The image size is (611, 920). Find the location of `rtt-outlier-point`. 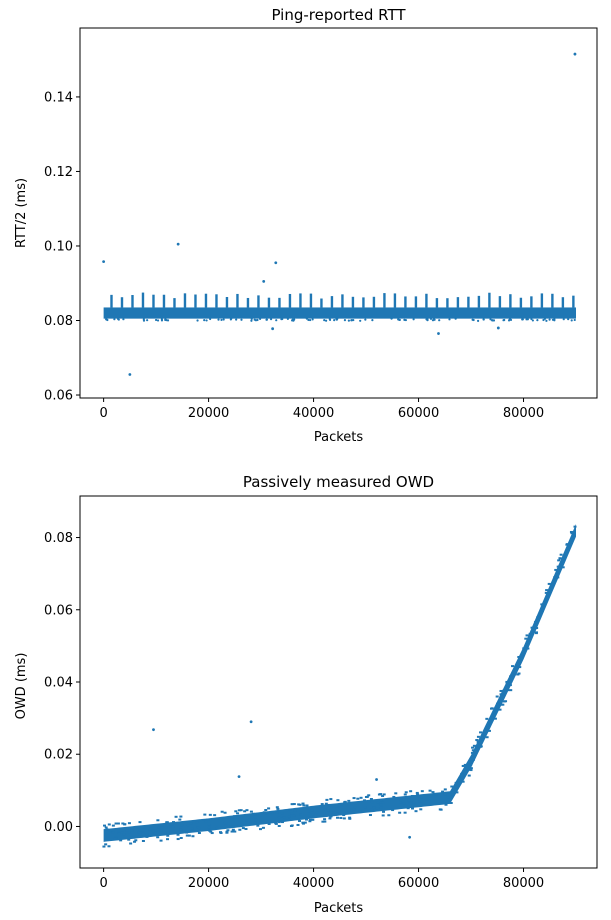

rtt-outlier-point is located at coordinates (130, 374).